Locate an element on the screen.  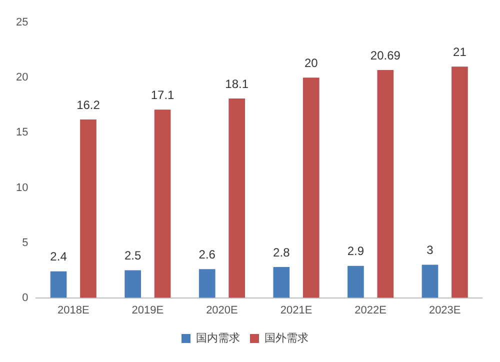
data-label: 2.4 is located at coordinates (59, 257).